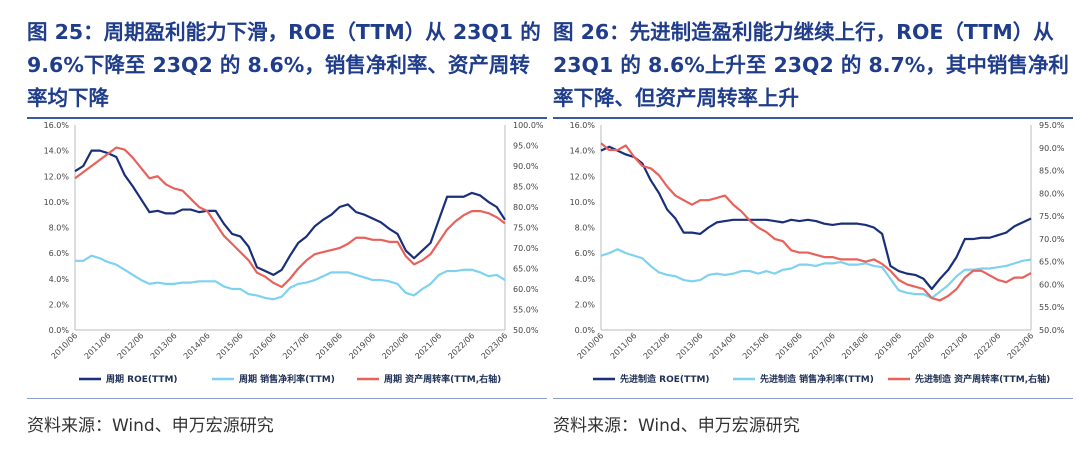 The height and width of the screenshot is (455, 1080). Describe the element at coordinates (665, 379) in the screenshot. I see `legend-label: 先进制造 ROE(TTM)` at that location.